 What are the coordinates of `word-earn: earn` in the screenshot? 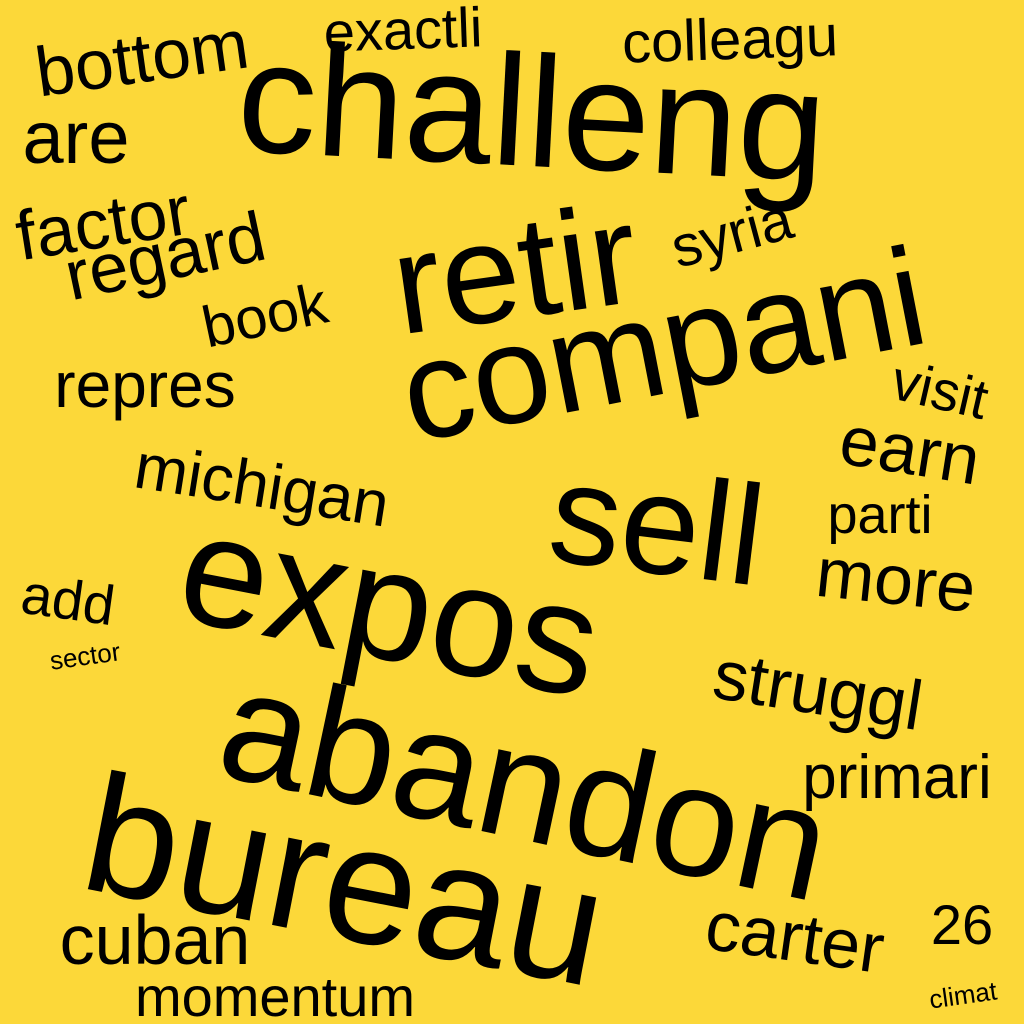 It's located at (910, 450).